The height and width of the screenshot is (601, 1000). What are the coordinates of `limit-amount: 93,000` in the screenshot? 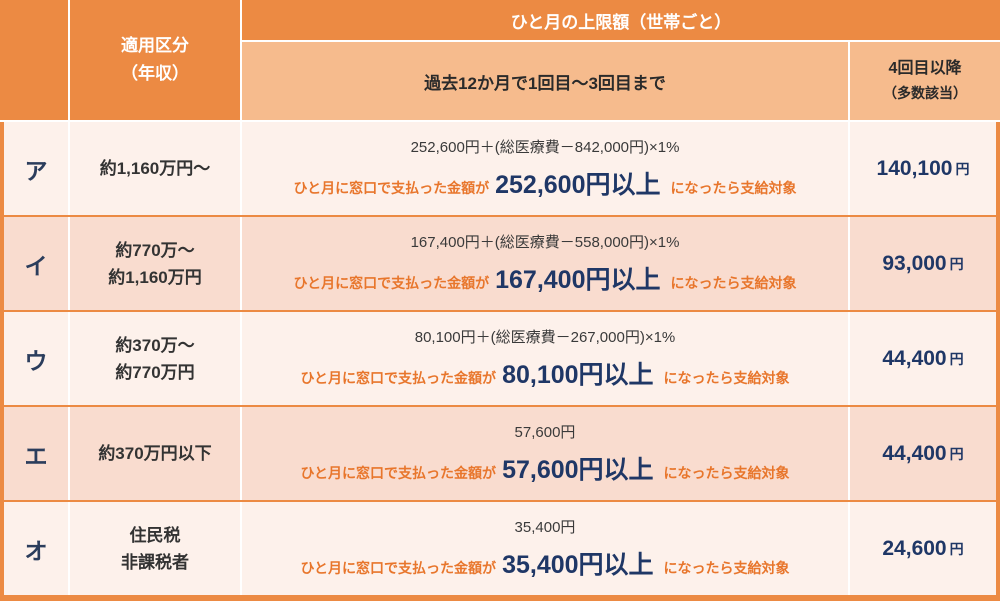 It's located at (914, 263).